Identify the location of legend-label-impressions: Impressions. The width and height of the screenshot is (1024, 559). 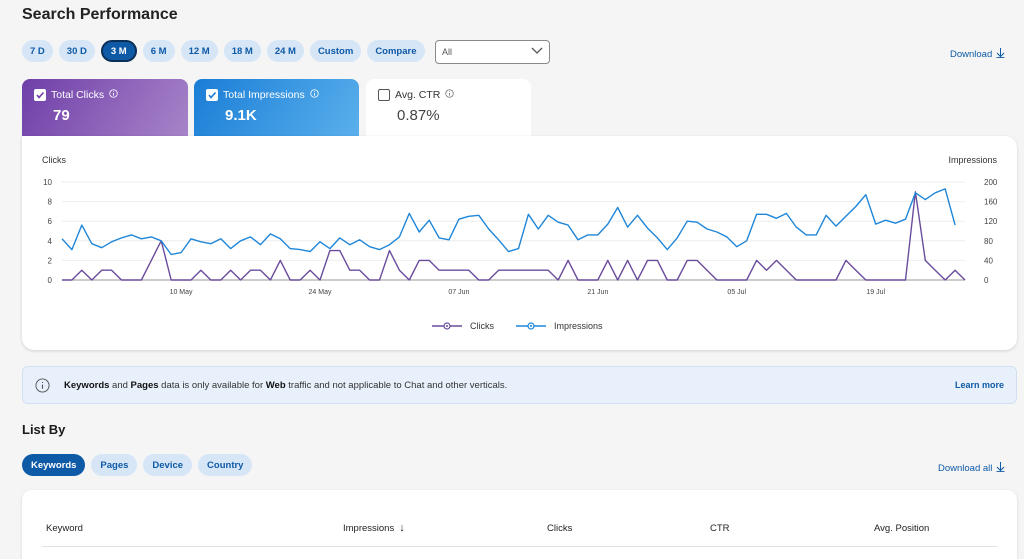
(578, 326).